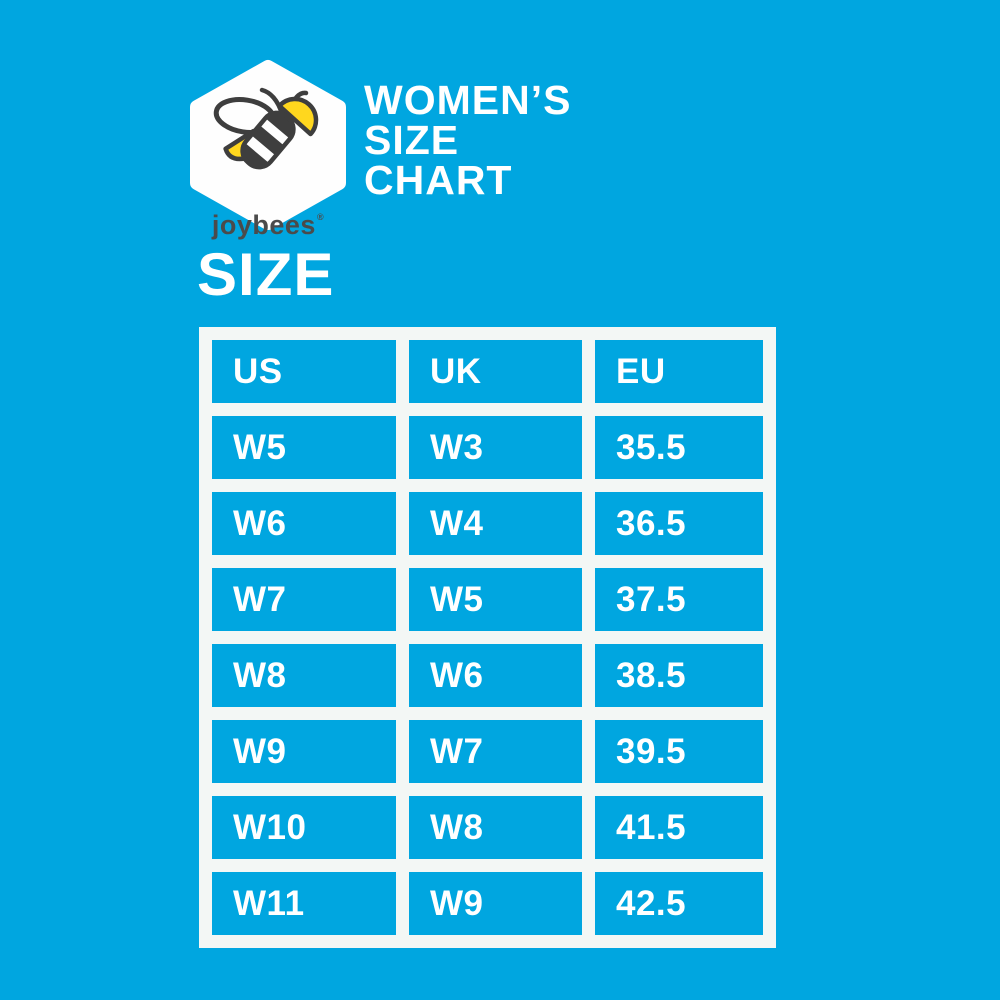 The width and height of the screenshot is (1000, 1000). Describe the element at coordinates (304, 827) in the screenshot. I see `size-cell: W10` at that location.